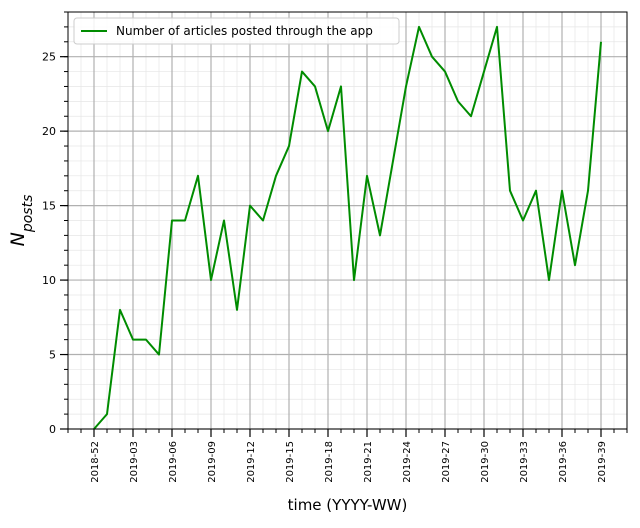  I want to click on y-axis-label-subscript: posts, so click(28, 214).